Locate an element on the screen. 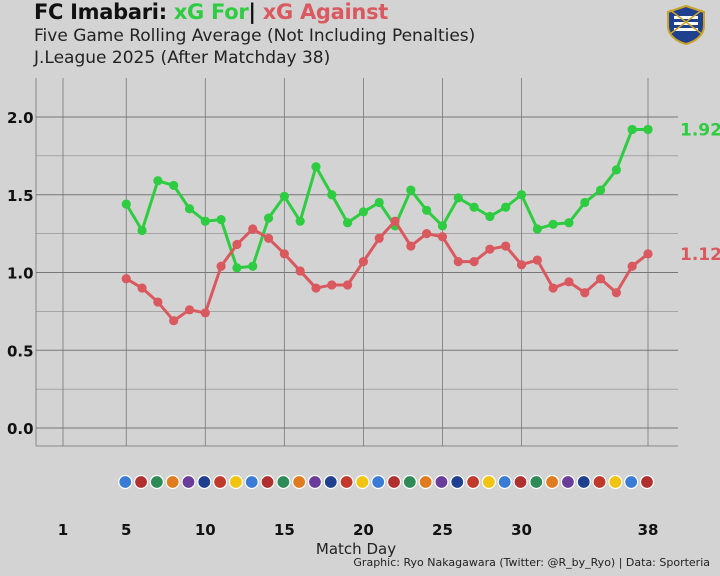 The height and width of the screenshot is (576, 720). end-label-xg-against: 1.12 is located at coordinates (700, 255).